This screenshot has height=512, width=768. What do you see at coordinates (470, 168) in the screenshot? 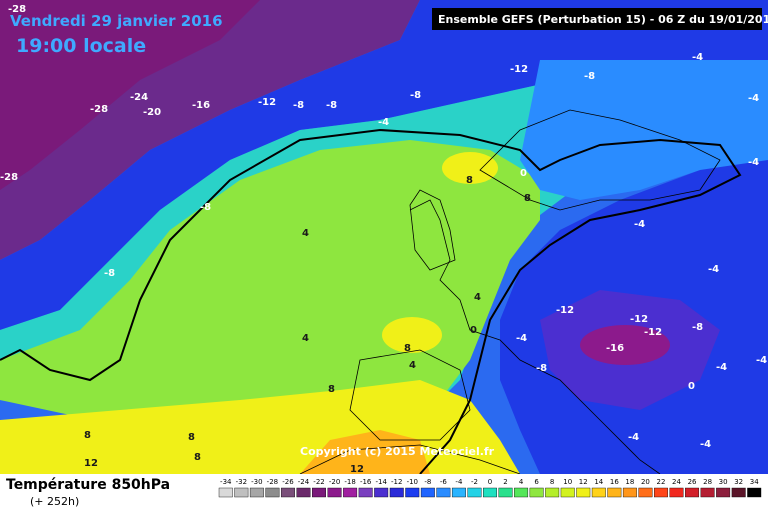
I see `warm-pocket-north` at bounding box center [470, 168].